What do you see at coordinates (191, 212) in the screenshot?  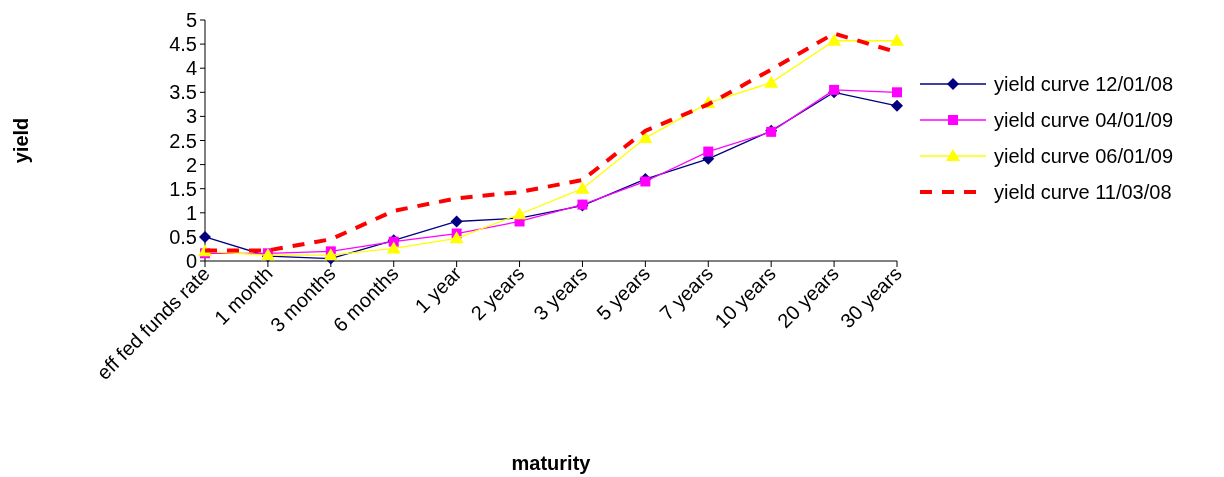 I see `y-tick-label: 1` at bounding box center [191, 212].